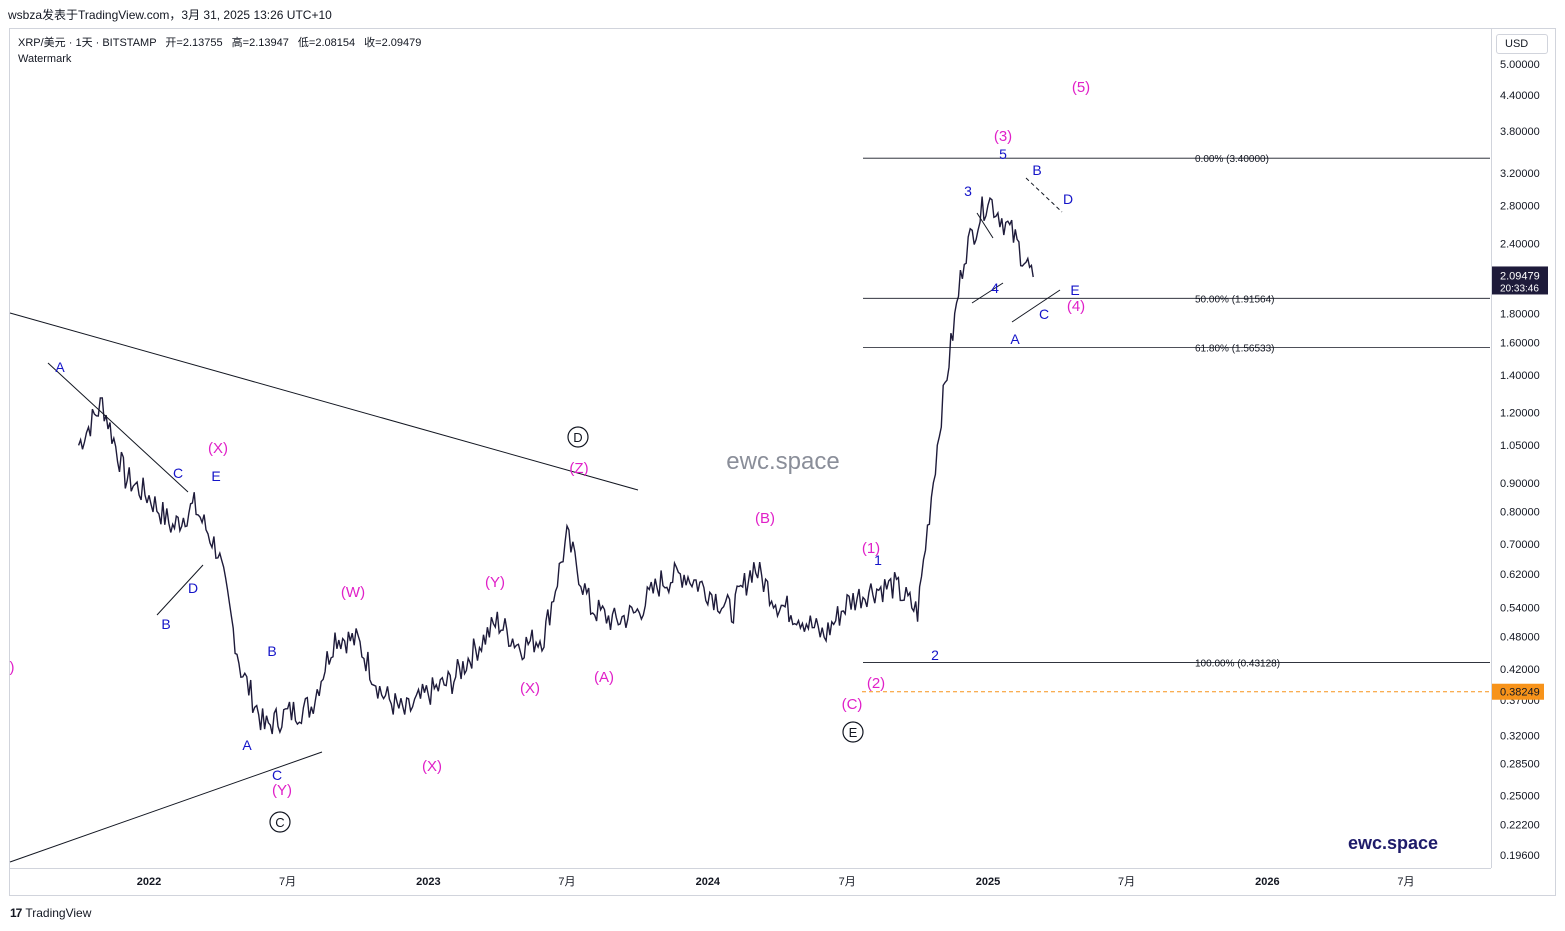 Image resolution: width=1565 pixels, height=931 pixels. I want to click on fib-level-label: 100.00% (0.43128), so click(1237, 663).